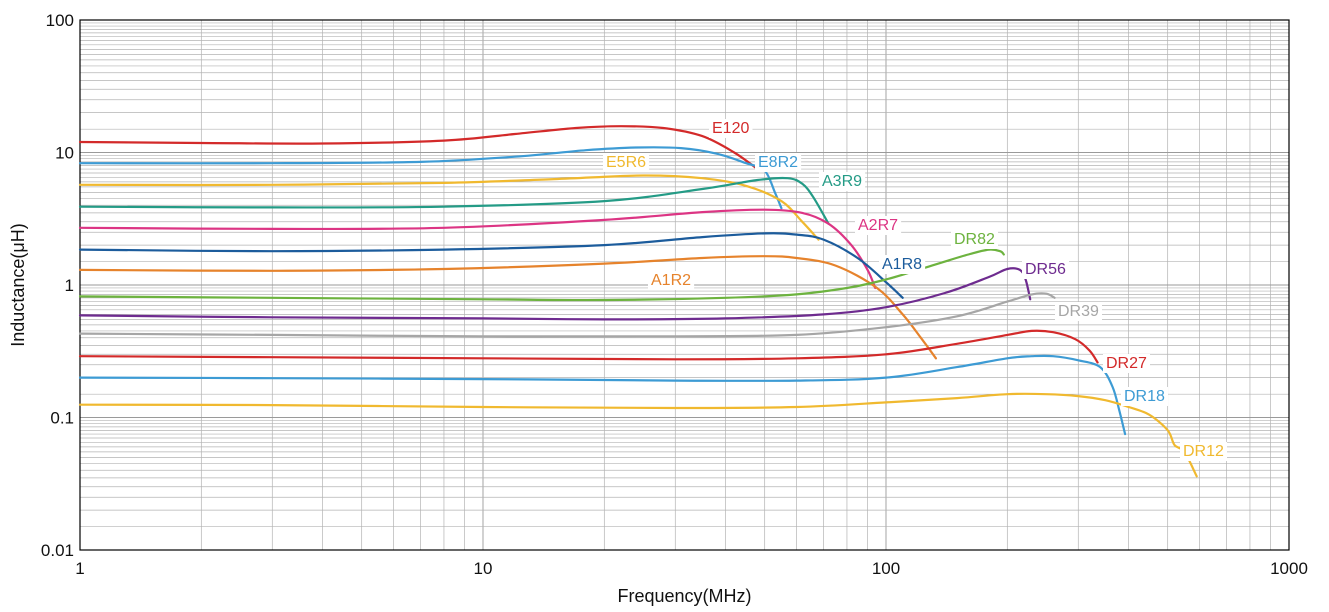 The width and height of the screenshot is (1329, 612). What do you see at coordinates (541, 275) in the screenshot?
I see `series-line-dr82` at bounding box center [541, 275].